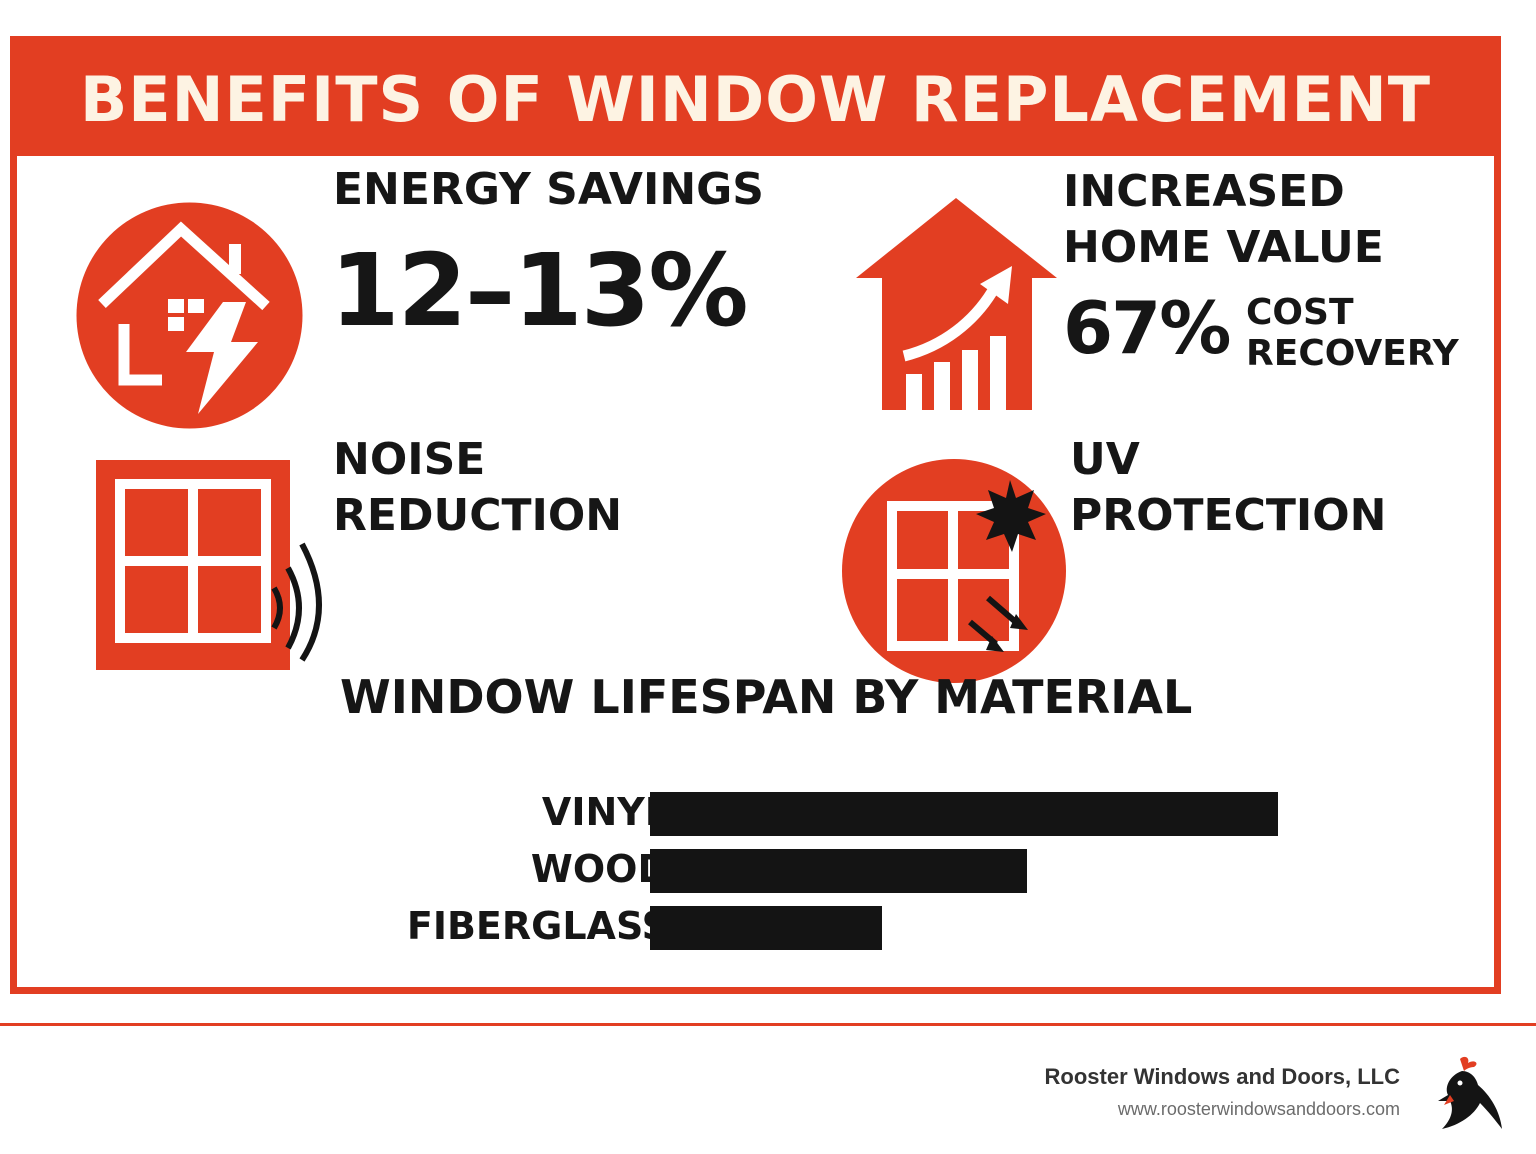 Image resolution: width=1536 pixels, height=1154 pixels. What do you see at coordinates (1147, 328) in the screenshot?
I see `home-value-percent: 67%` at bounding box center [1147, 328].